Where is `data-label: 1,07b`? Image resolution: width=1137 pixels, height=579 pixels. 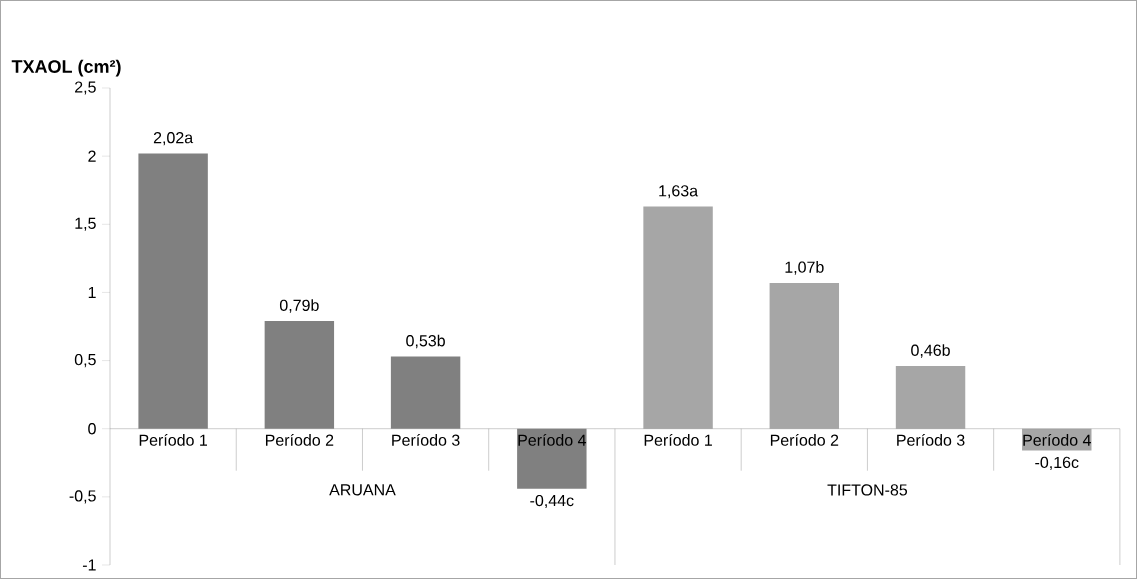 data-label: 1,07b is located at coordinates (804, 268).